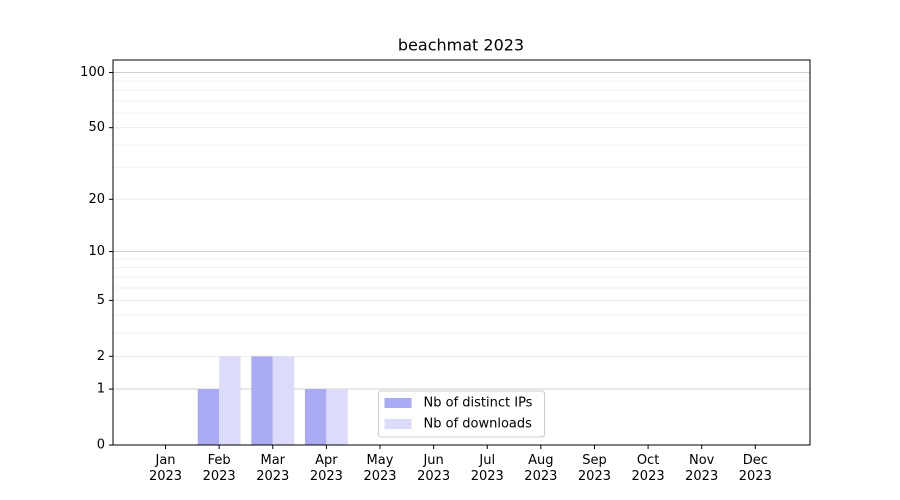 The image size is (900, 500). Describe the element at coordinates (648, 468) in the screenshot. I see `x-tick-label: Oct 2023` at that location.